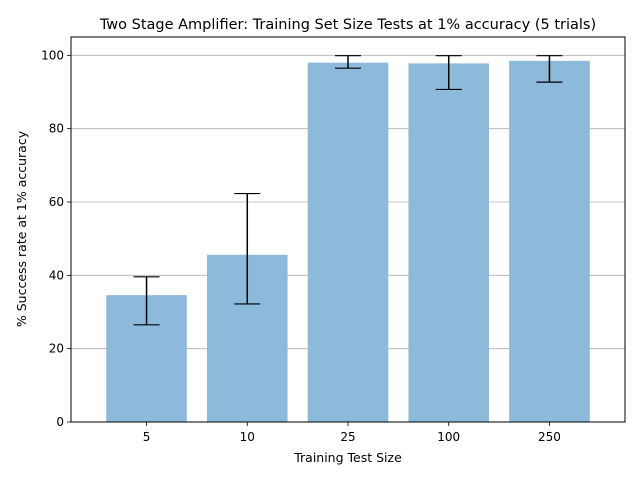 This screenshot has height=480, width=640. Describe the element at coordinates (347, 437) in the screenshot. I see `x-tick-label: 25` at that location.